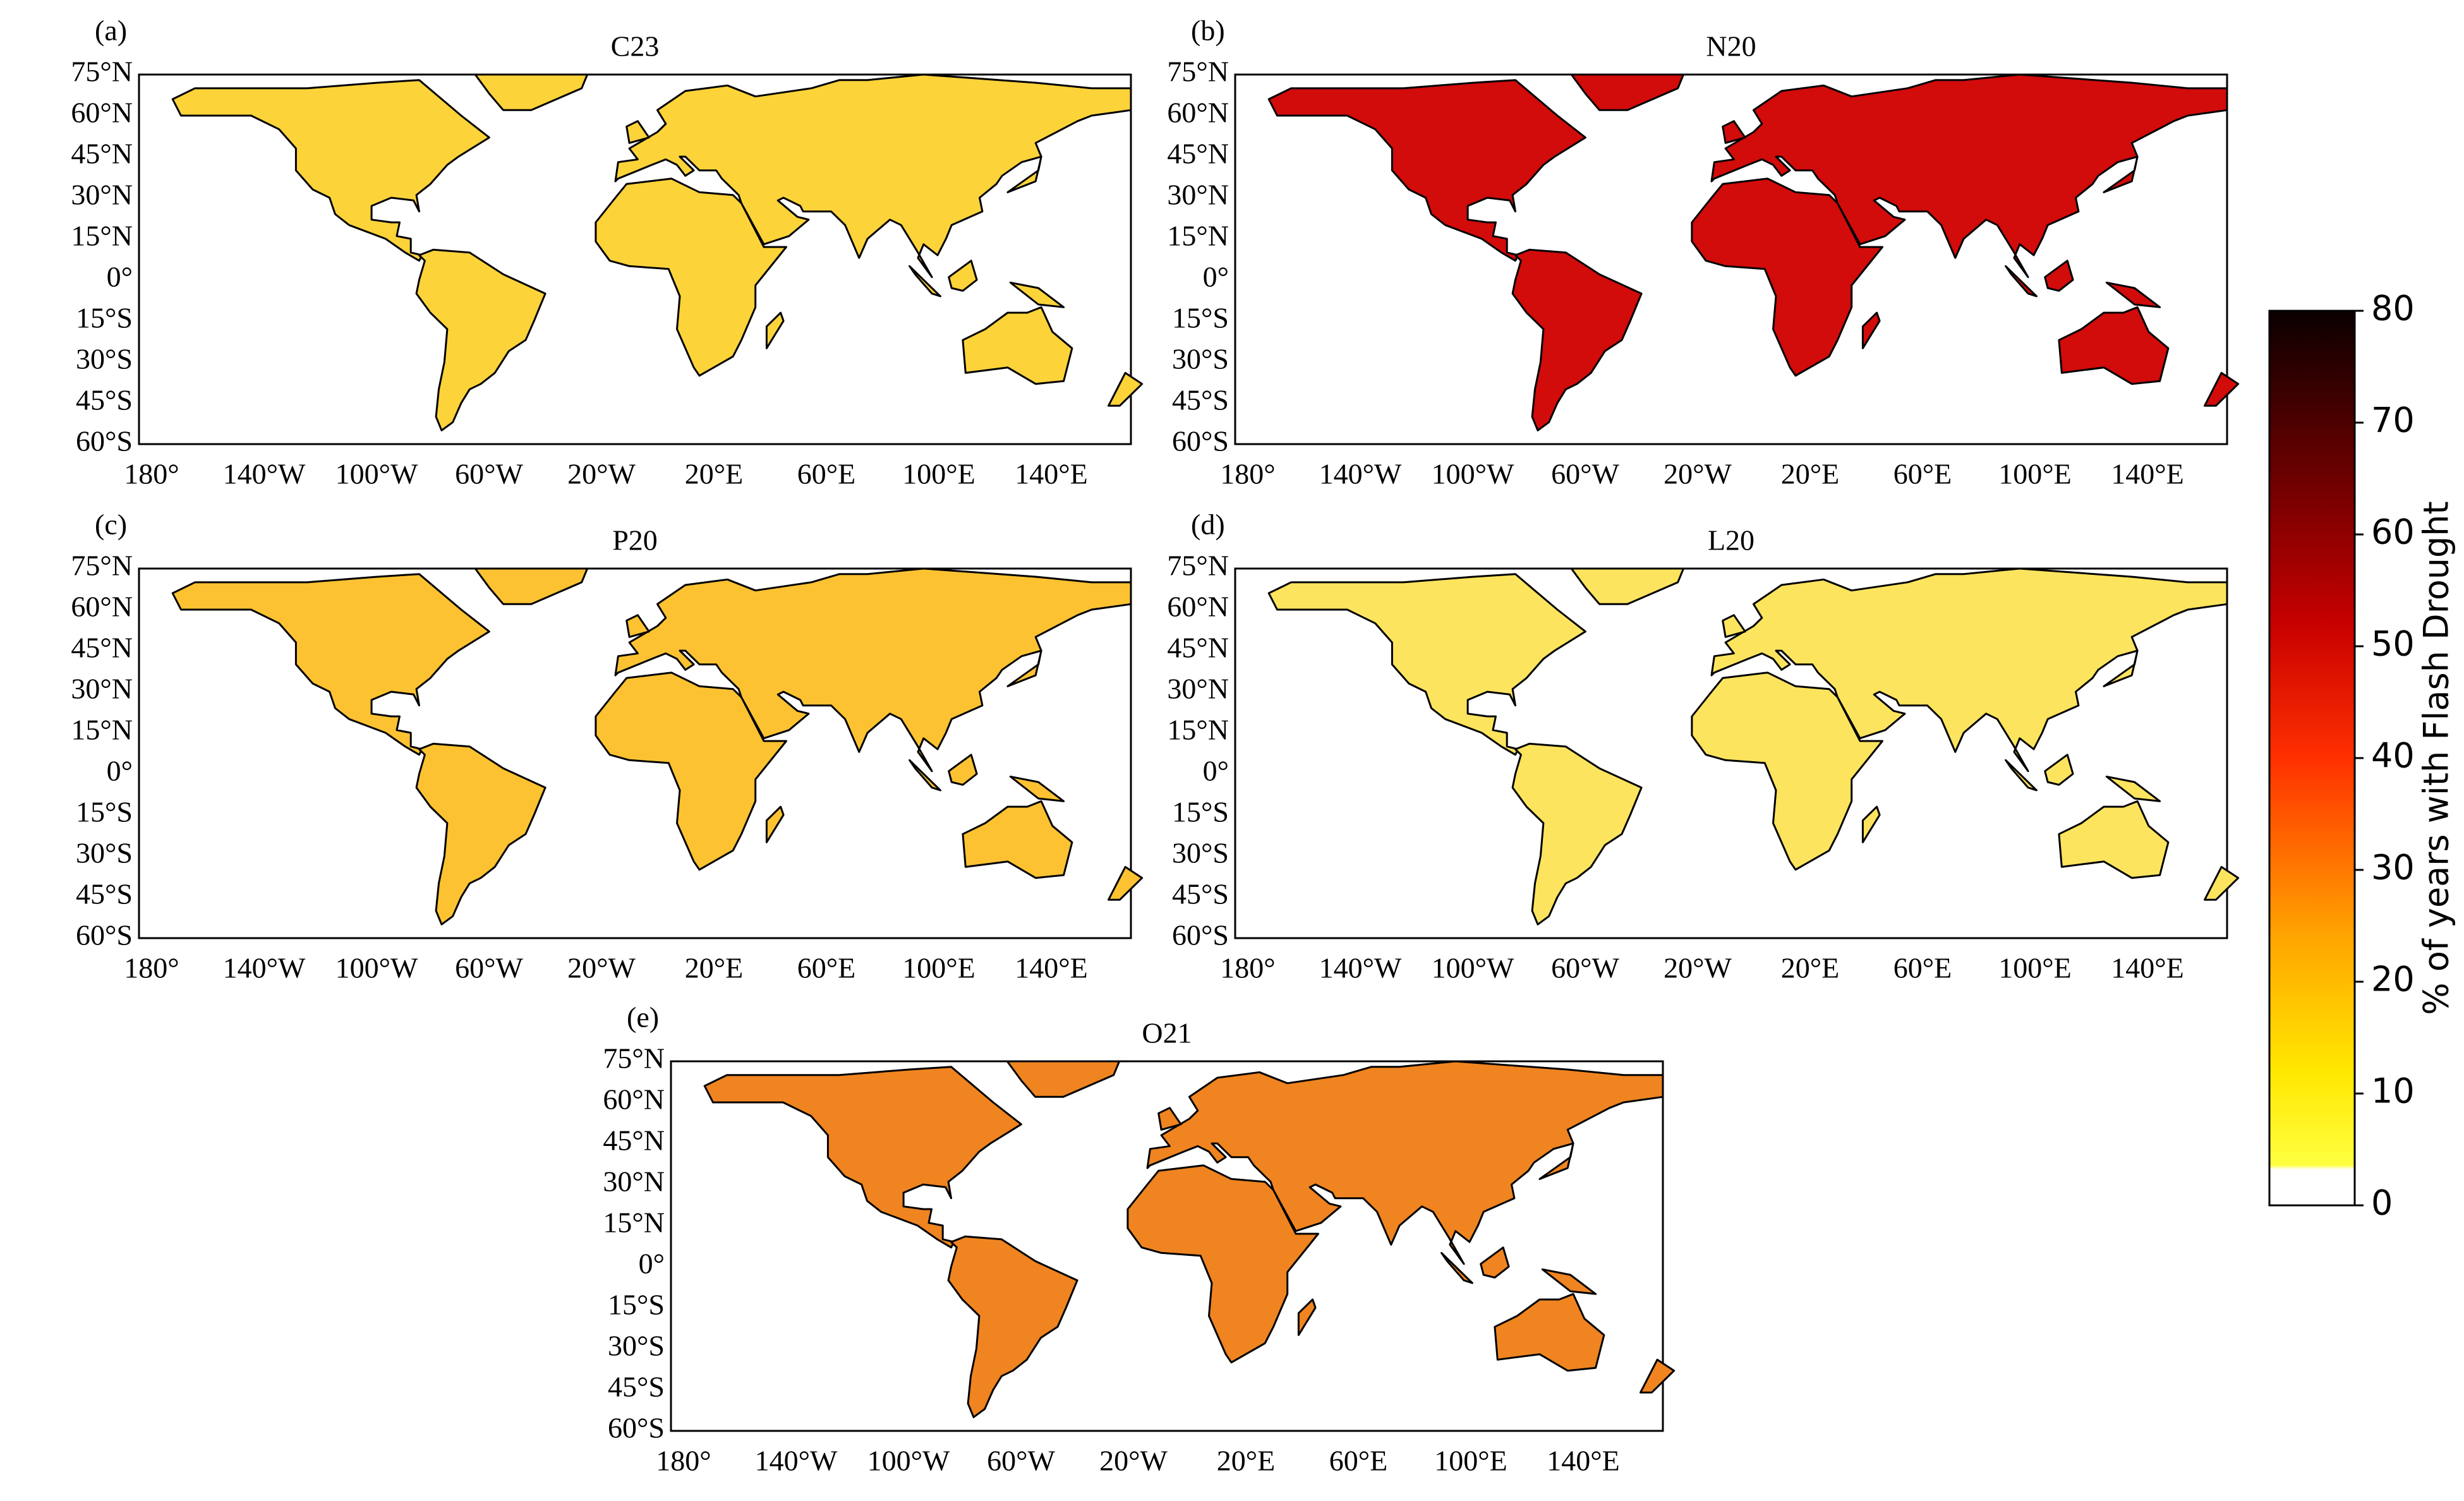 The image size is (2464, 1501). Describe the element at coordinates (1731, 46) in the screenshot. I see `panel-title: N20` at that location.